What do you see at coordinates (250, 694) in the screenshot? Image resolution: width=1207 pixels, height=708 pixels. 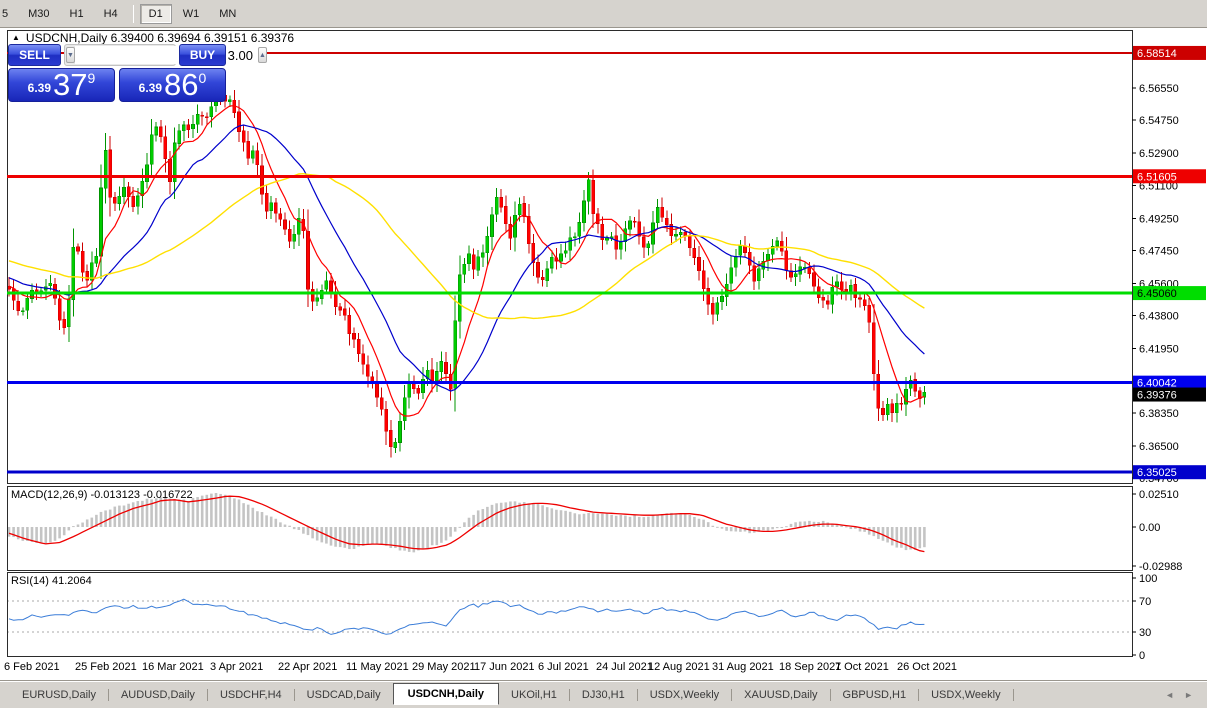 I see `chart-tab-usdchf-h4: USDCHF,H4` at bounding box center [250, 694].